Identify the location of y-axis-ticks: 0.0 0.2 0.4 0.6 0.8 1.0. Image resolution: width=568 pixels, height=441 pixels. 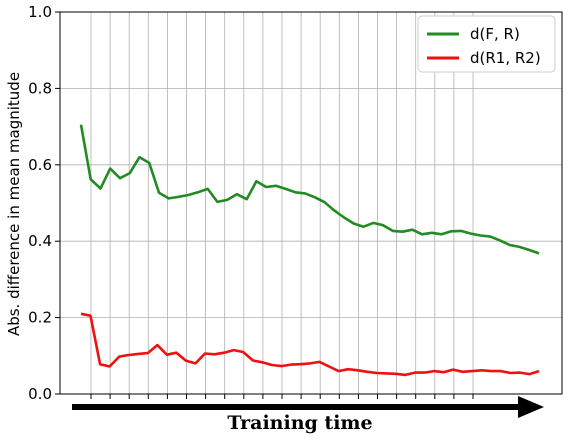
(44, 203).